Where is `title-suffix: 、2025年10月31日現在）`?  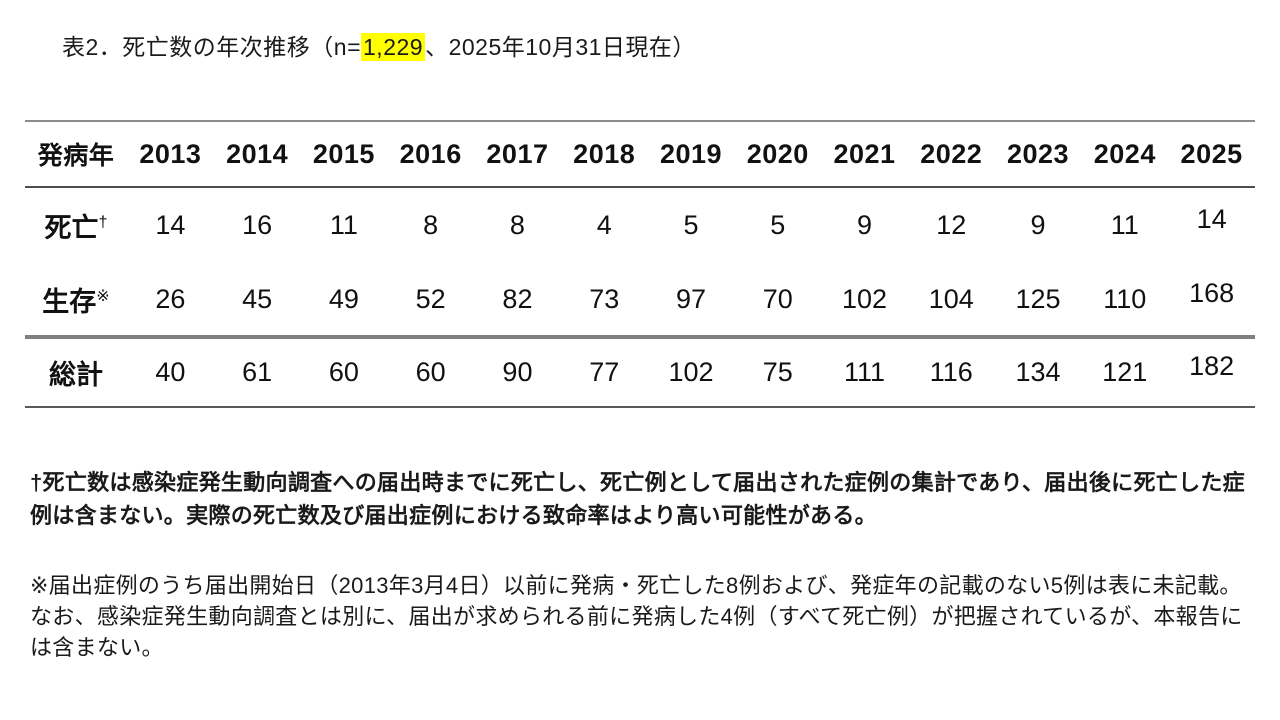 title-suffix: 、2025年10月31日現在） is located at coordinates (560, 47).